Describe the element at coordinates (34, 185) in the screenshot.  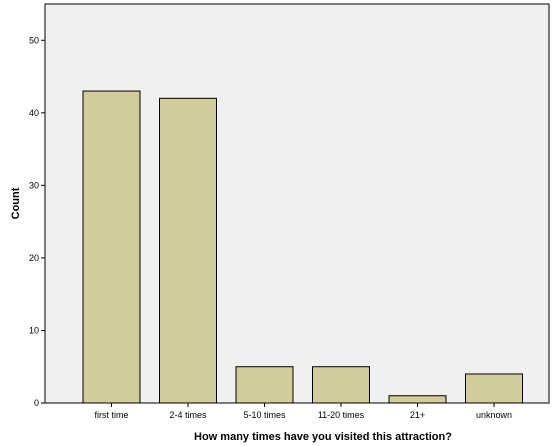
I see `y-tick-label: 30` at that location.